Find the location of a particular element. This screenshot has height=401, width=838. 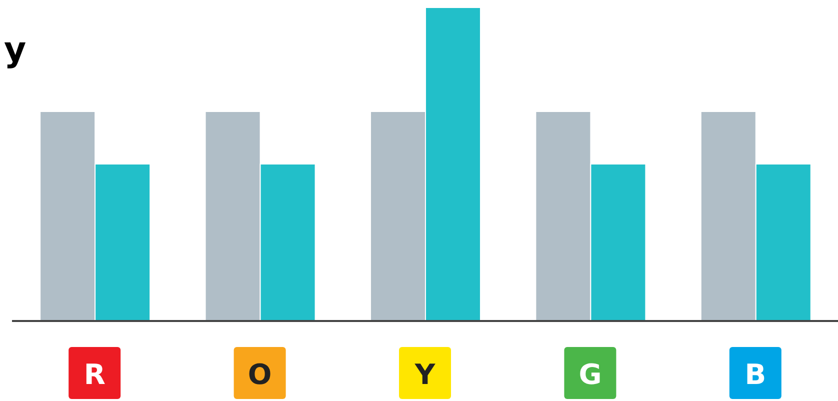

x-tick-label: Y is located at coordinates (425, 374).